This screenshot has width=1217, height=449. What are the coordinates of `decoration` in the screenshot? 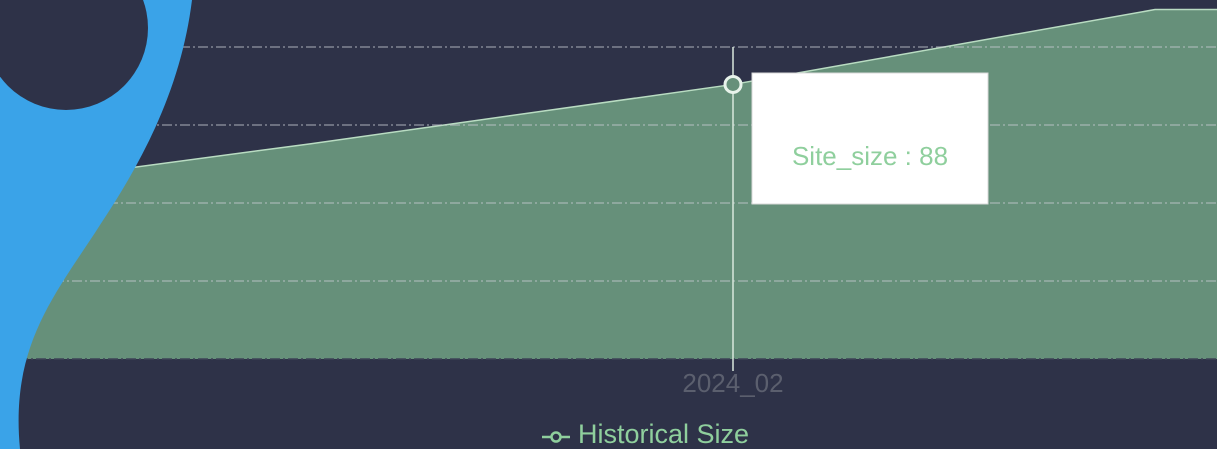 It's located at (74, 55).